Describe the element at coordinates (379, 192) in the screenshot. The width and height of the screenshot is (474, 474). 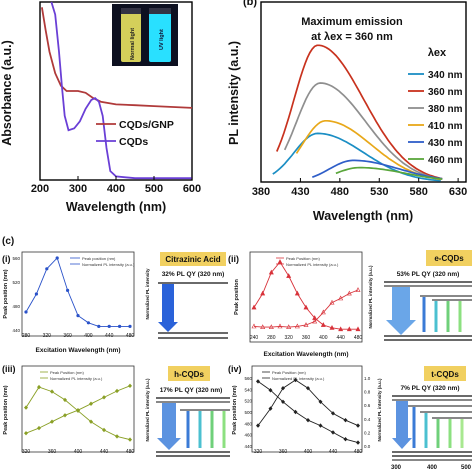
I see `x-tick-label: 530` at that location.